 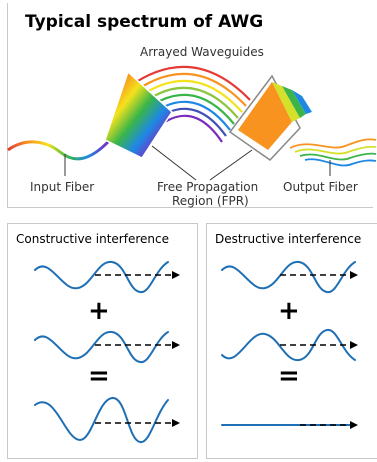 What do you see at coordinates (210, 201) in the screenshot?
I see `fpr-label-line2: Region (FPR)` at bounding box center [210, 201].